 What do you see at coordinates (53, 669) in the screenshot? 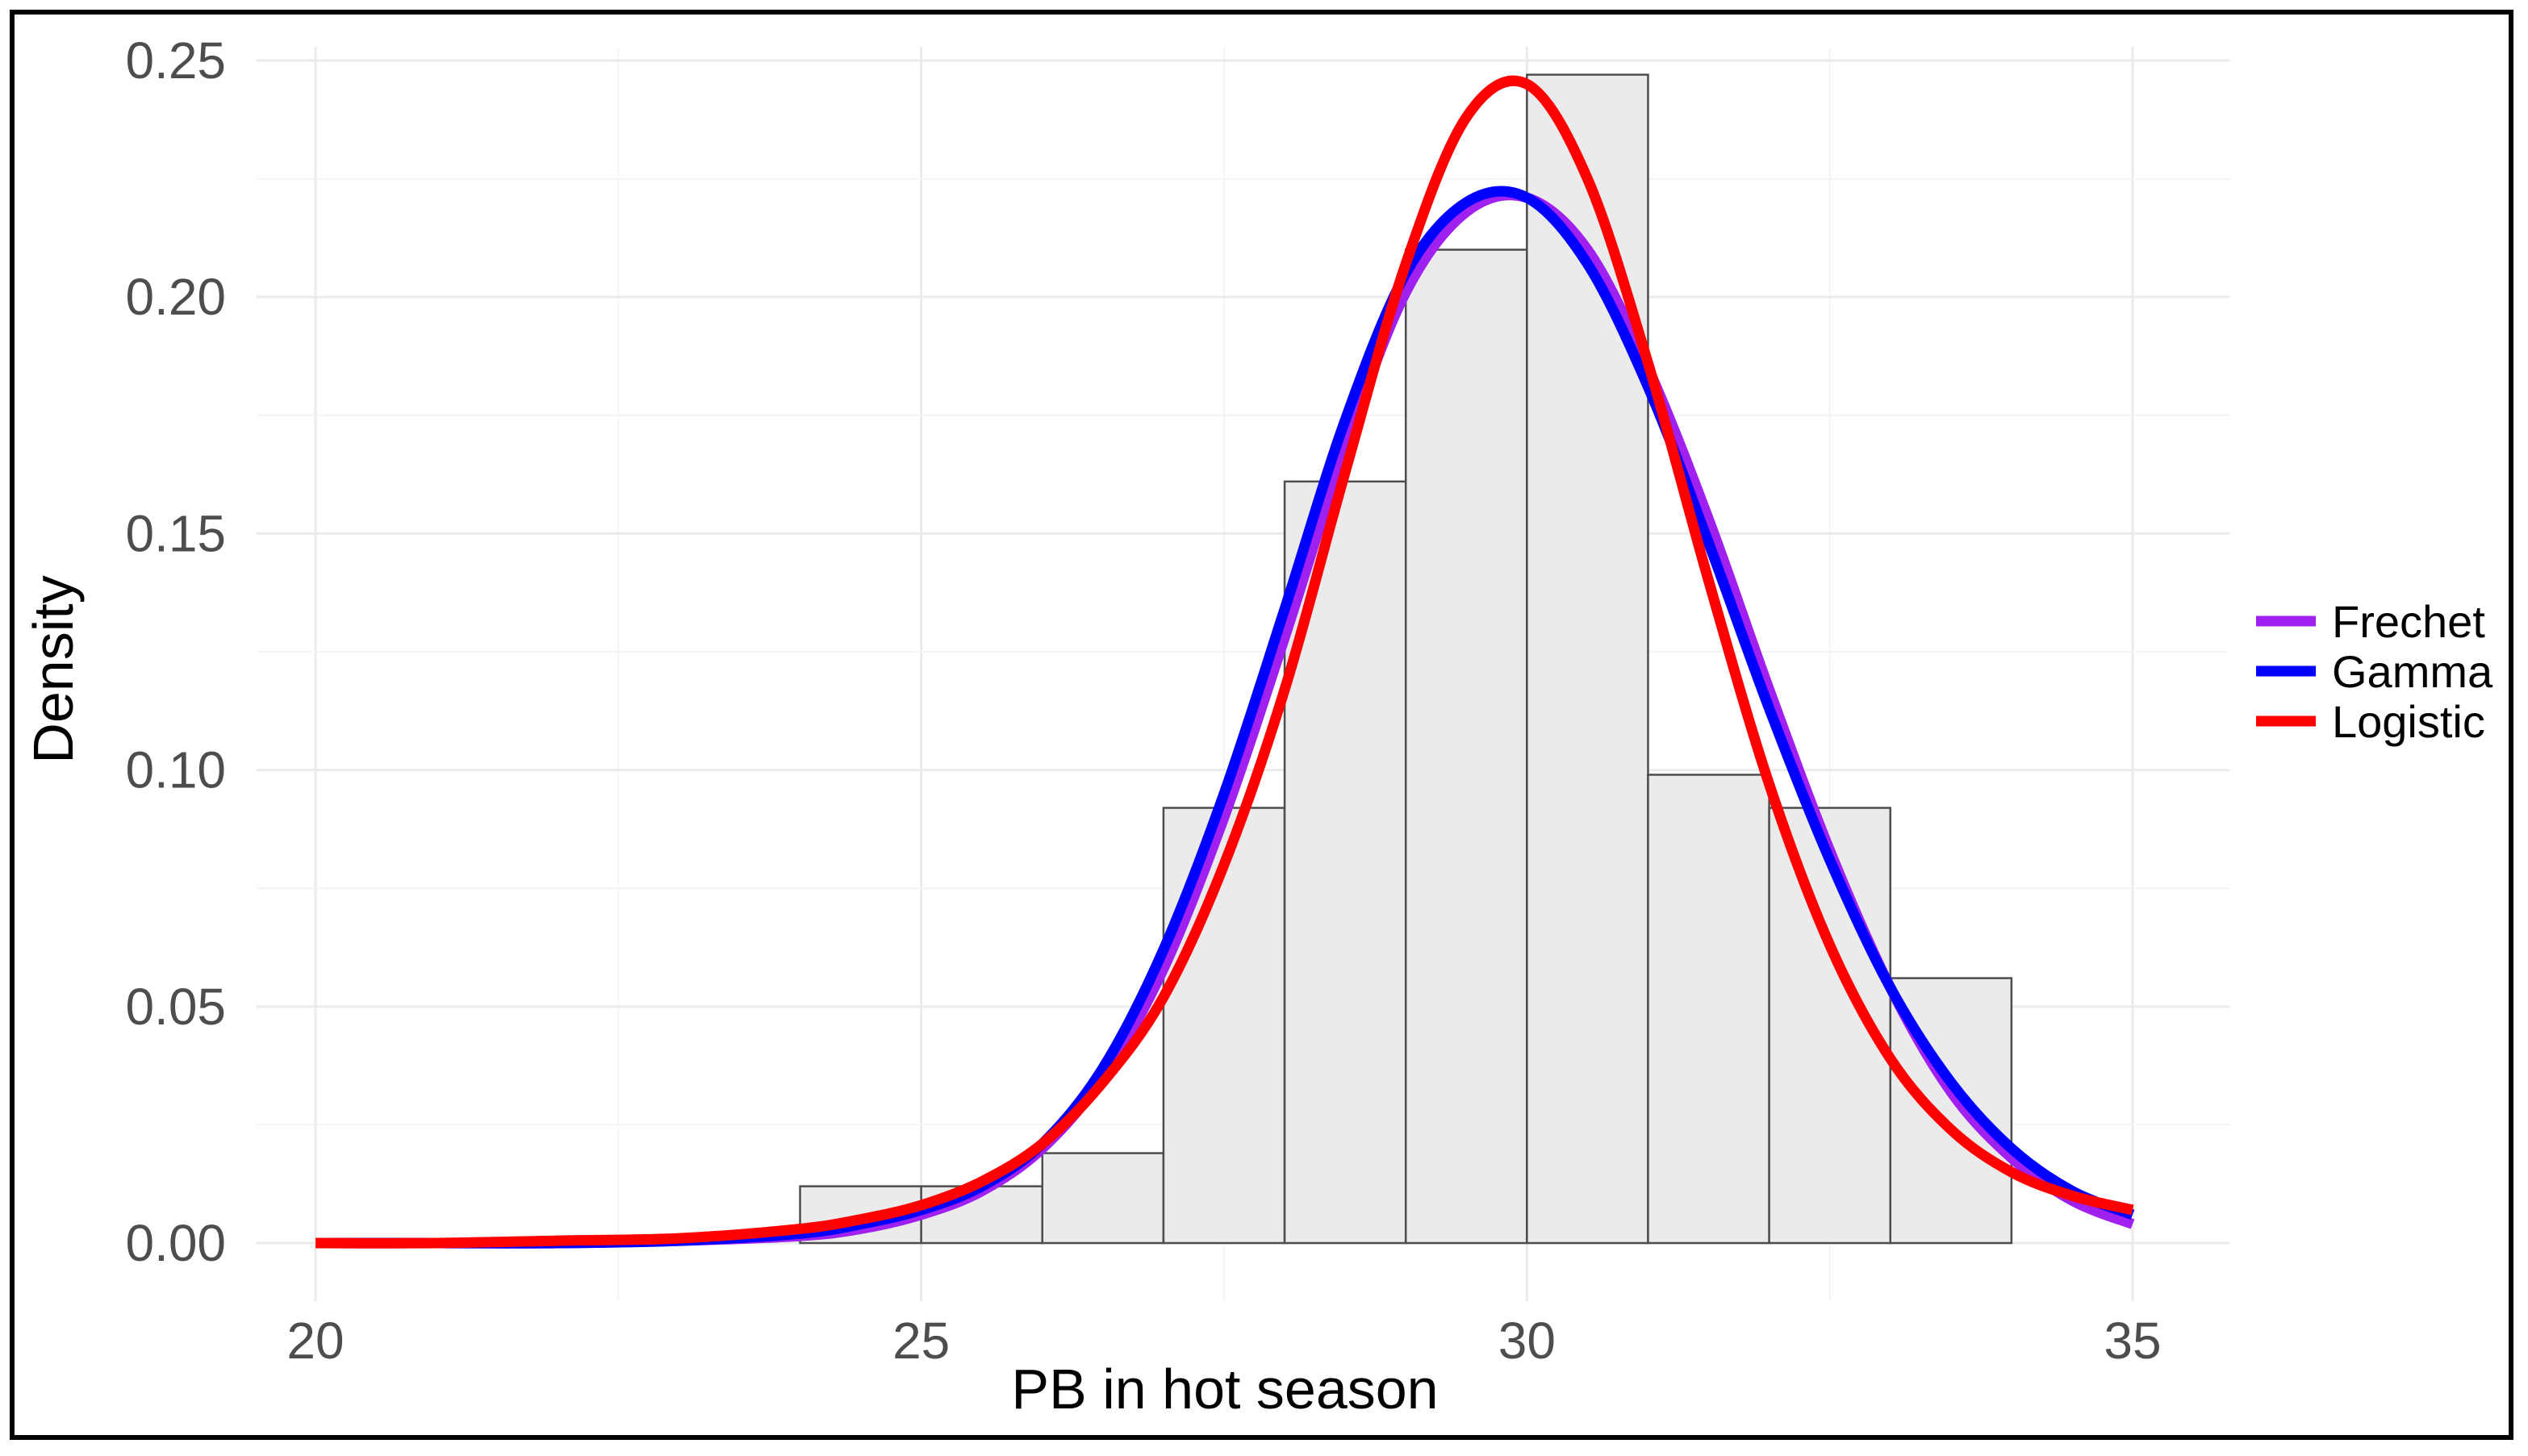
I see `y-axis-title: Density` at bounding box center [53, 669].